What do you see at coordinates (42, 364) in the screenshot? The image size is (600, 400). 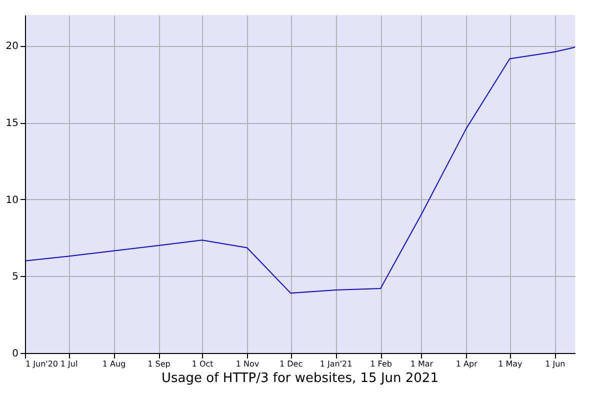 I see `x-tick-label: 1 Jun'20` at bounding box center [42, 364].